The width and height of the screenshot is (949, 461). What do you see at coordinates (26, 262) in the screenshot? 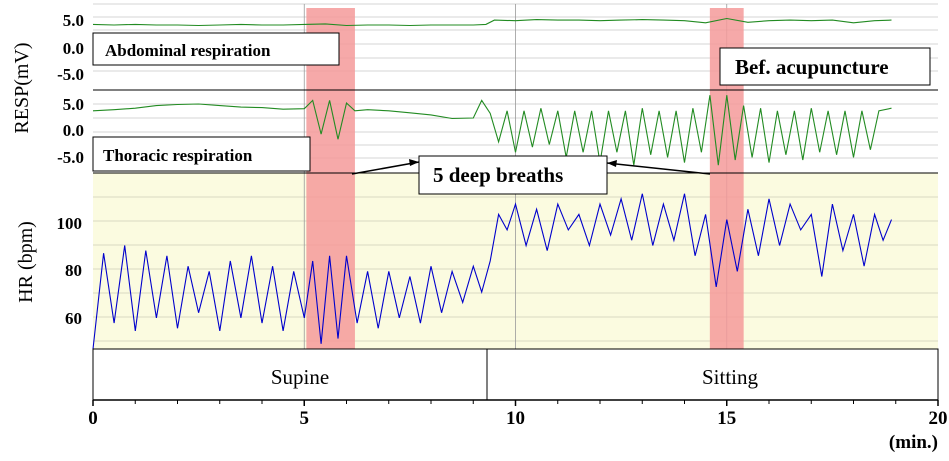
I see `hr-axis-title: HR (bpm)` at bounding box center [26, 262].